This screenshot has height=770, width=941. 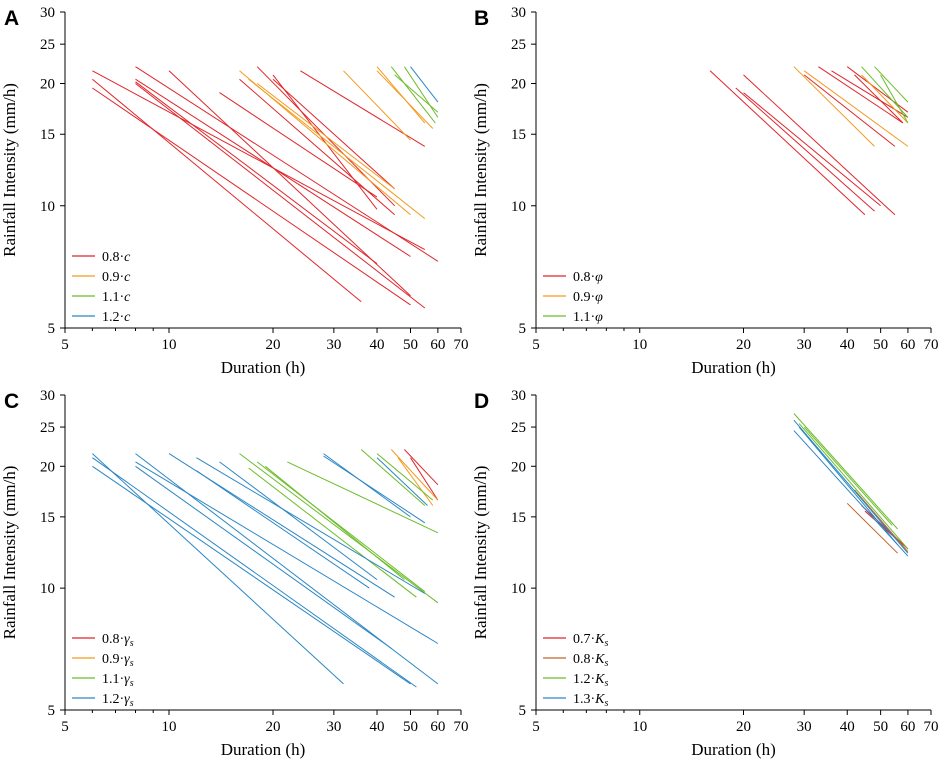 I want to click on panel-letter: A, so click(x=11, y=18).